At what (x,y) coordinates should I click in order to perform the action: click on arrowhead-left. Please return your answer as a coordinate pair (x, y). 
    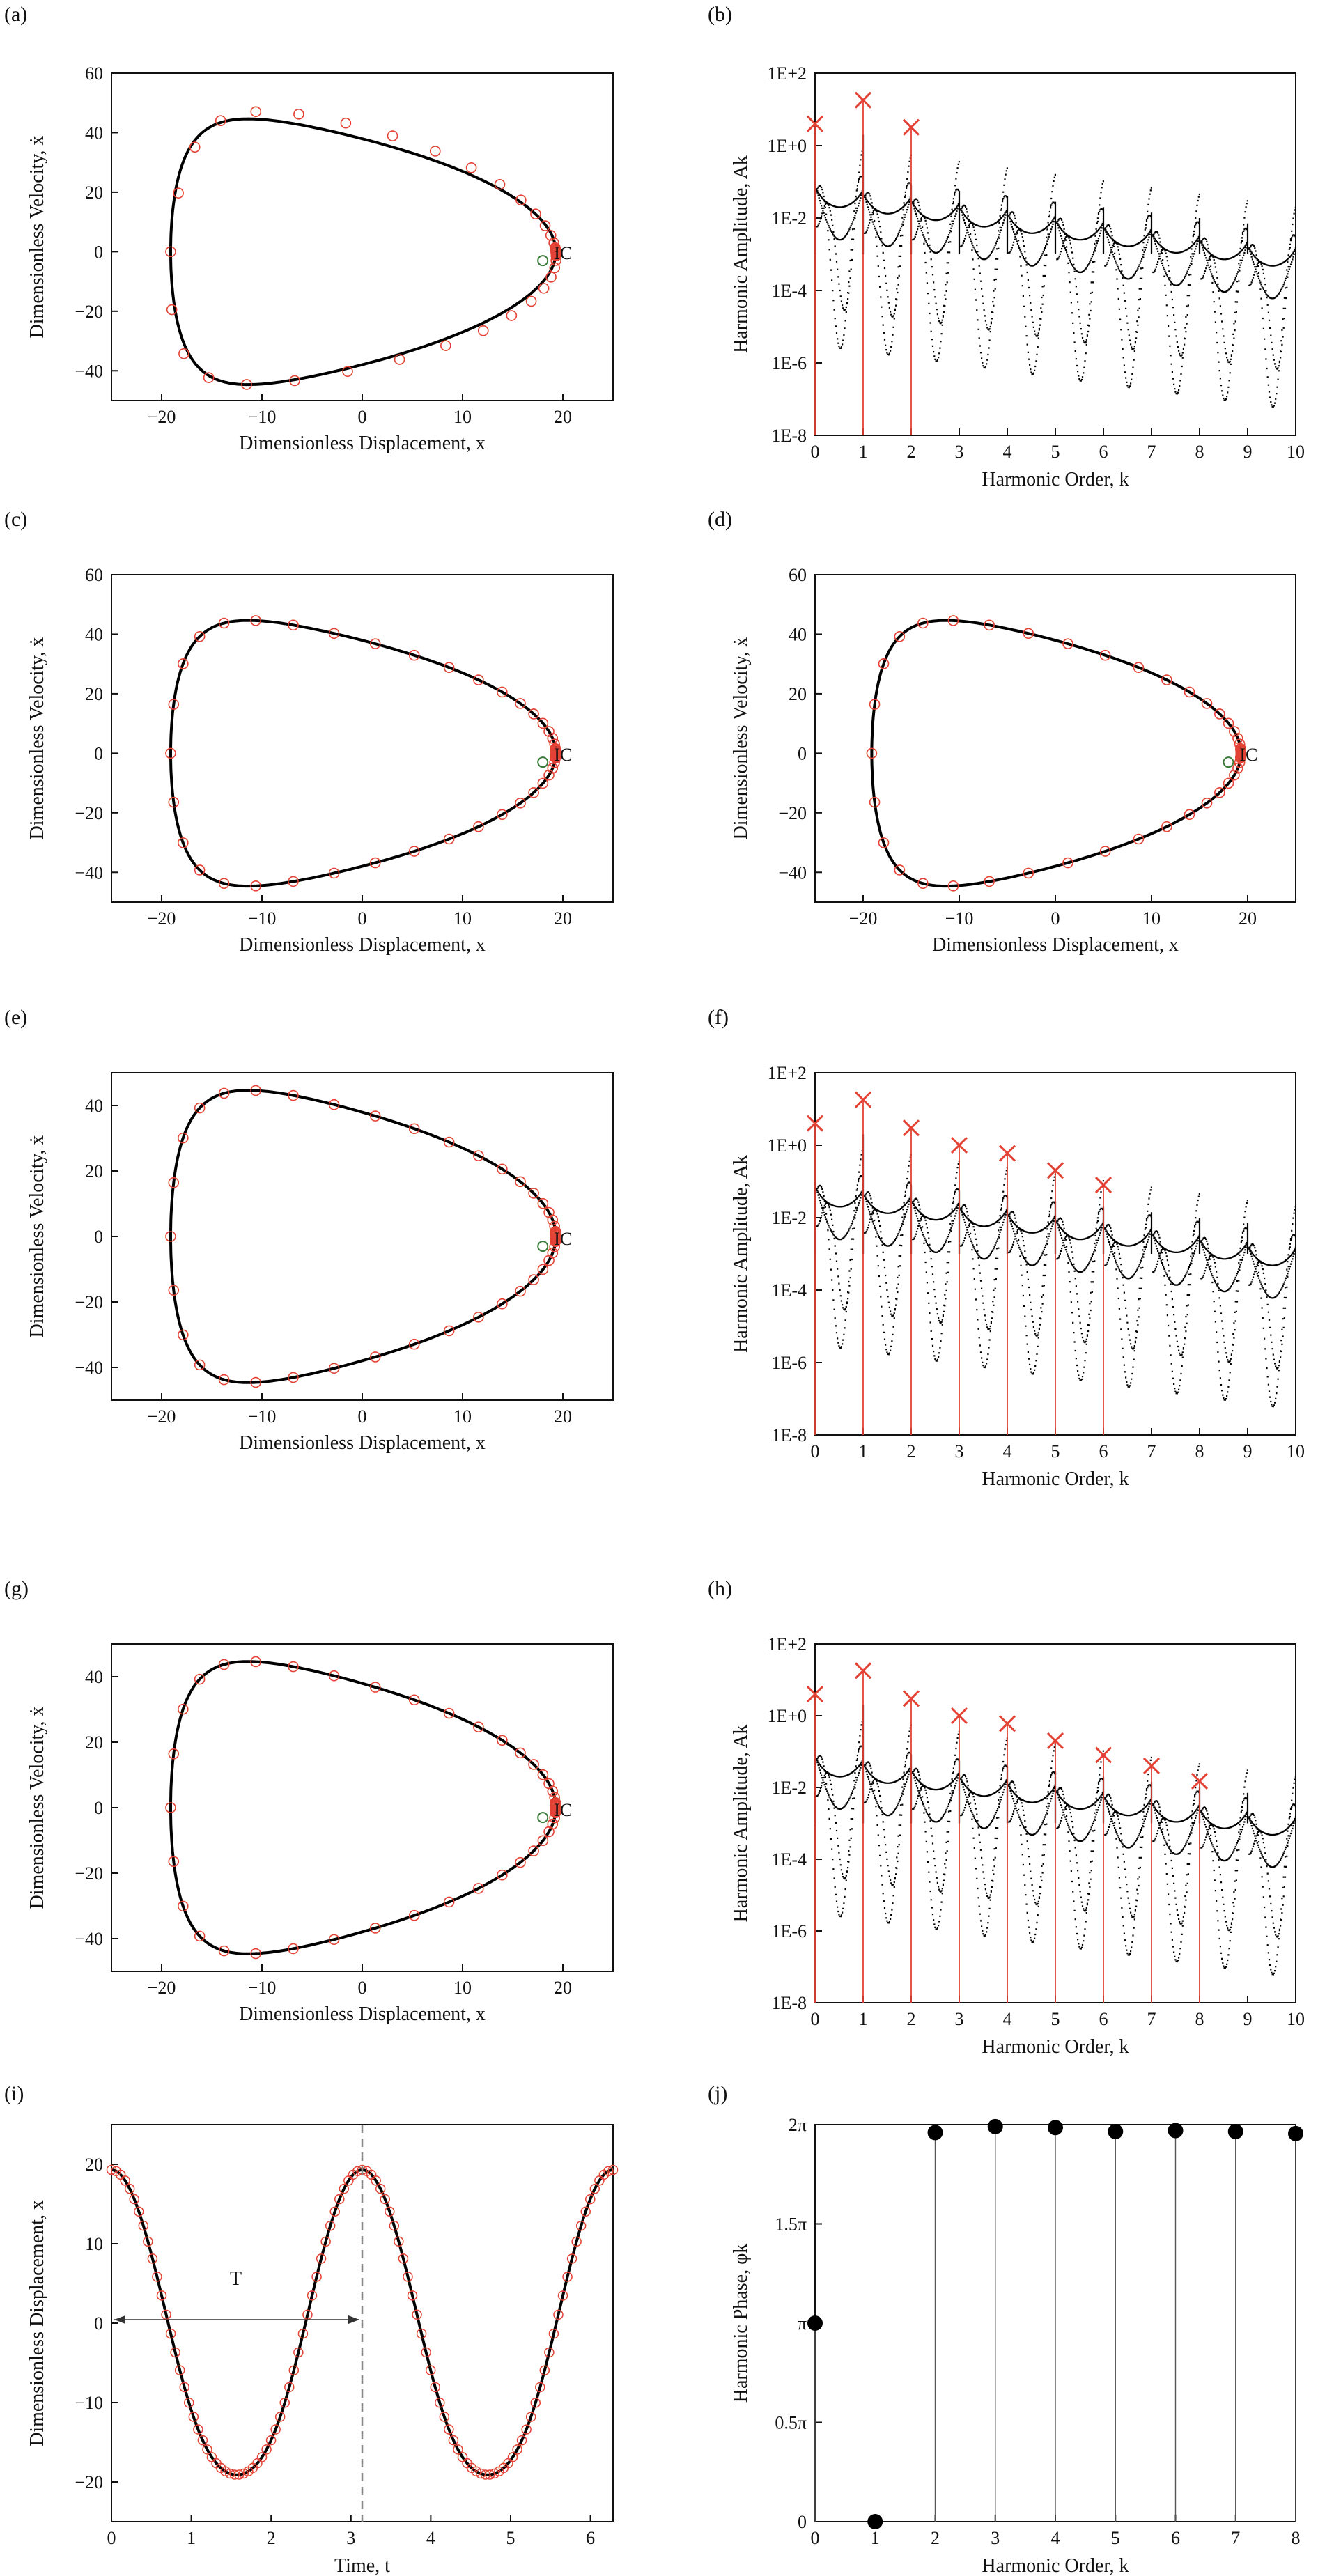
    Looking at the image, I should click on (119, 2319).